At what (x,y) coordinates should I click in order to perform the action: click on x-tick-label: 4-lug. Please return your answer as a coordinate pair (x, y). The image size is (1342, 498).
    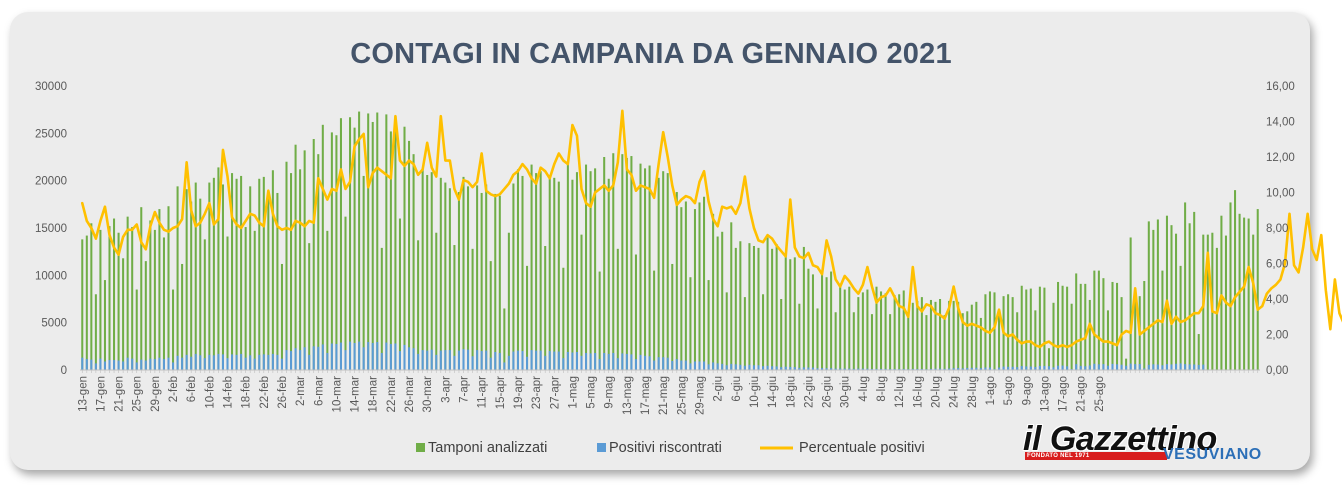
    Looking at the image, I should click on (864, 389).